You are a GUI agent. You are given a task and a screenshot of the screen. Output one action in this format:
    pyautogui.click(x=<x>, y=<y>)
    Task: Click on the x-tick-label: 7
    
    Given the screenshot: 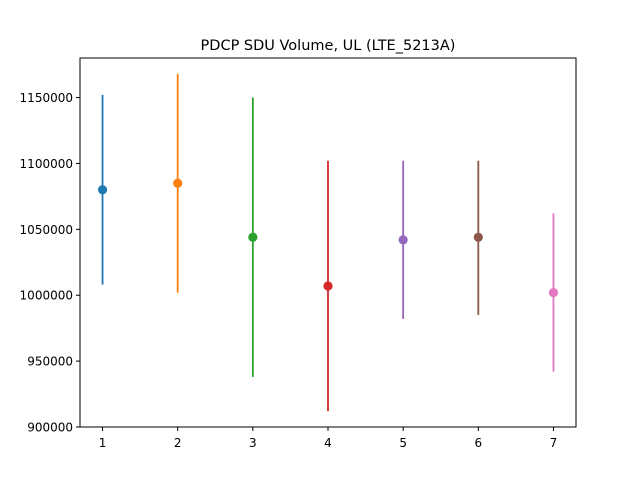 What is the action you would take?
    pyautogui.click(x=554, y=443)
    